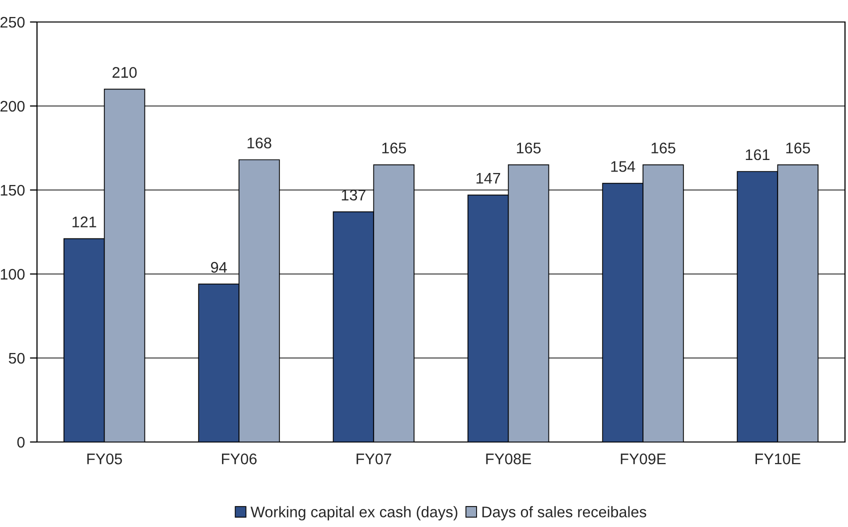 The width and height of the screenshot is (848, 527). What do you see at coordinates (21, 442) in the screenshot?
I see `y-tick-label: 0` at bounding box center [21, 442].